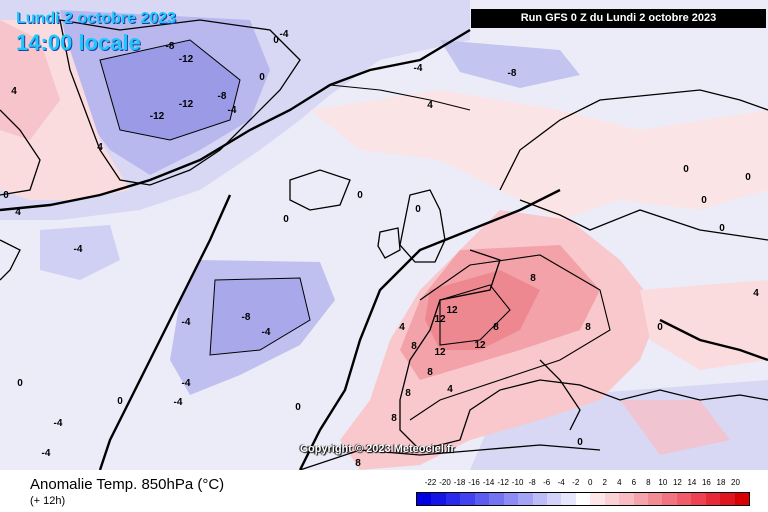 This screenshot has height=512, width=768. What do you see at coordinates (30, 80) in the screenshot?
I see `warm-core-labrador` at bounding box center [30, 80].